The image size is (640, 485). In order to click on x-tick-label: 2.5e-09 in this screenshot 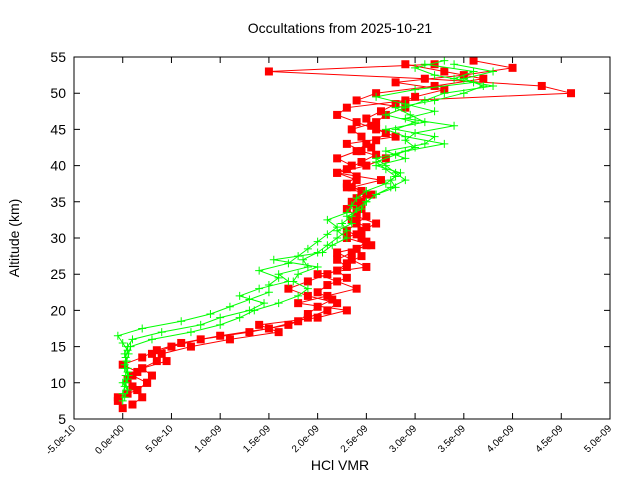, I will do `click(355, 439)`.